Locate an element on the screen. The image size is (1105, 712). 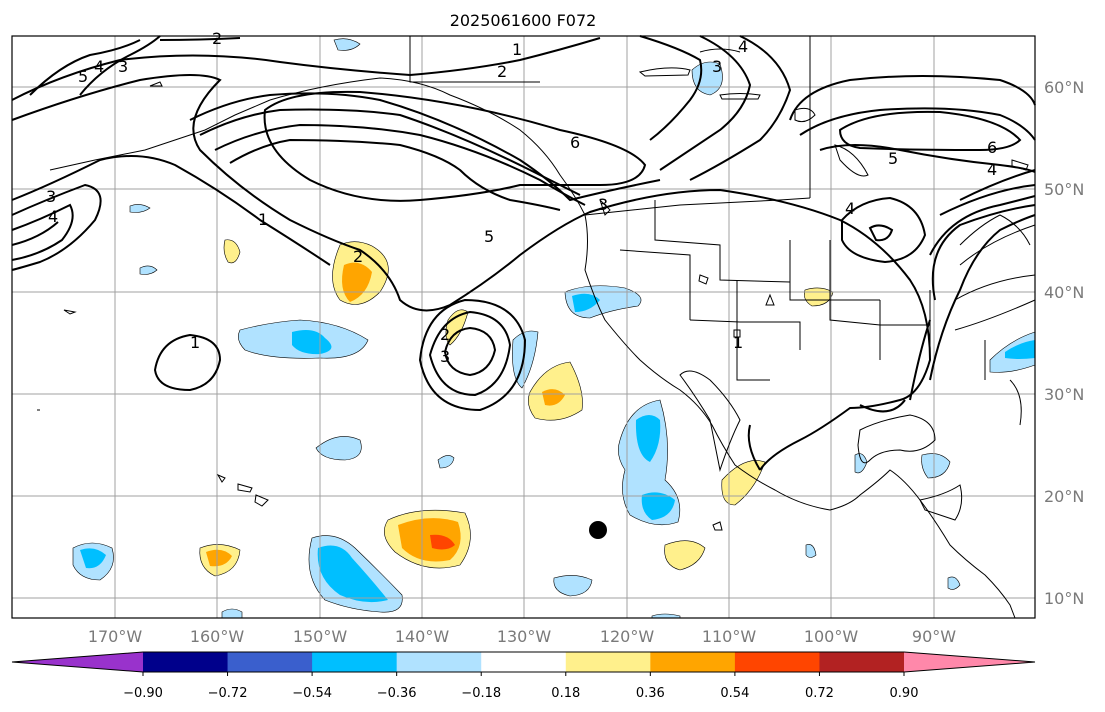
lon-label: 170°W is located at coordinates (115, 636).